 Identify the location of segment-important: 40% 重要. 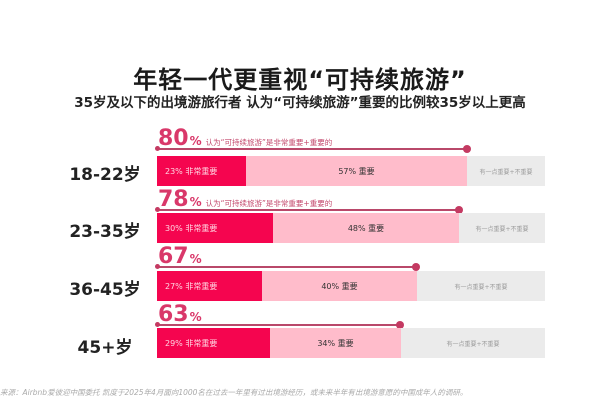
(339, 286).